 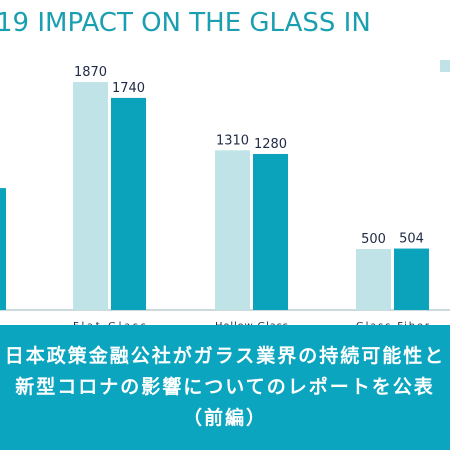 I want to click on chart-title: 19 IMPACT ON THE GLASS IN, so click(x=185, y=23).